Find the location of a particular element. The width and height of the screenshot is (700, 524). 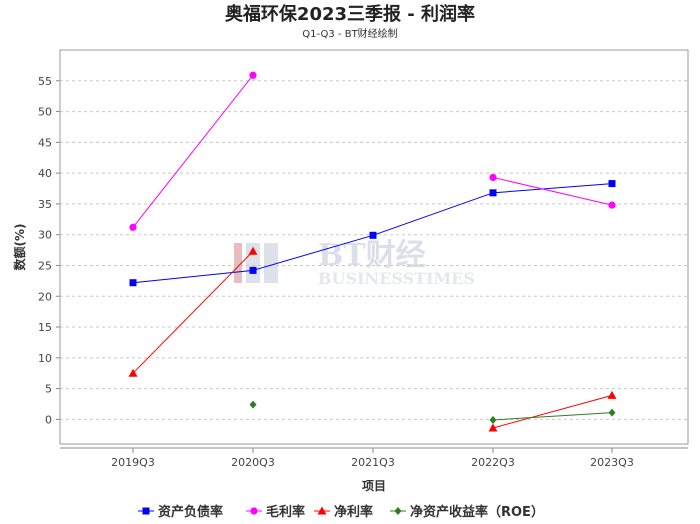

y-tick-label: 5 is located at coordinates (48, 389).